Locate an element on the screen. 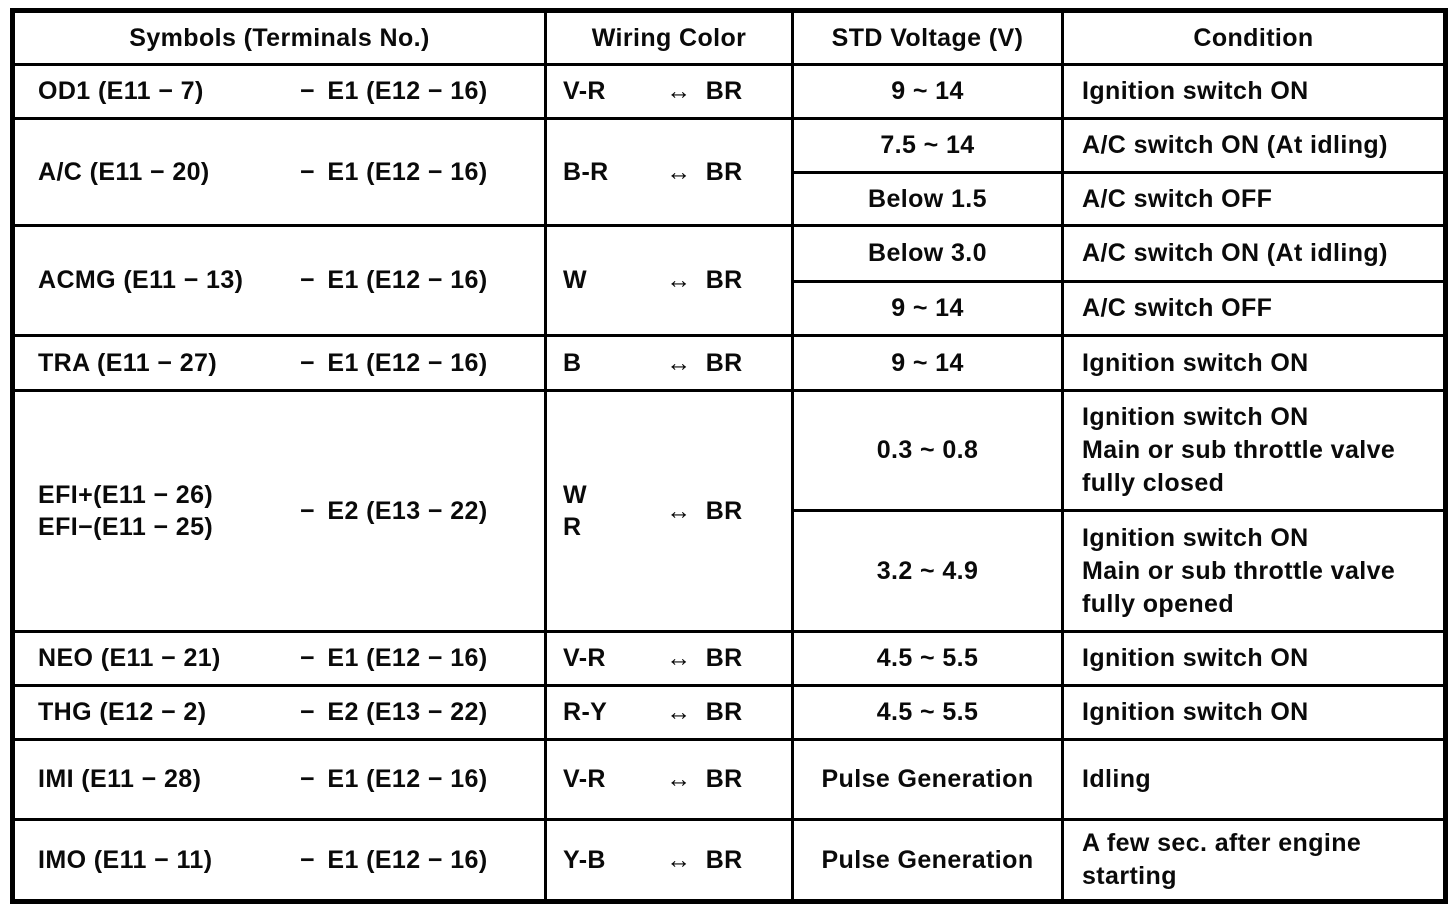 The height and width of the screenshot is (910, 1456). symbols-cell: TRA (E11 − 27) − E1 (E12 − 16) is located at coordinates (279, 363).